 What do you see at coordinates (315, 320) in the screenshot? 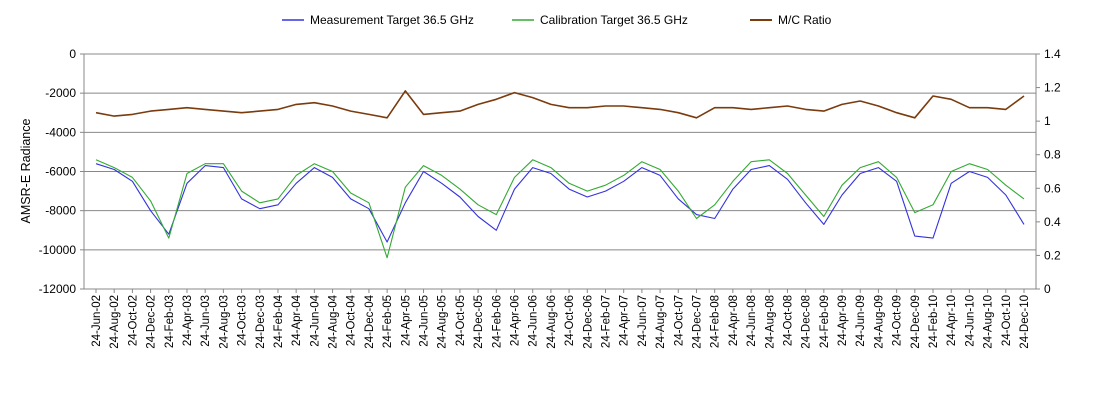
I see `x-tick-label-12: 24-Jun-04` at bounding box center [315, 320].